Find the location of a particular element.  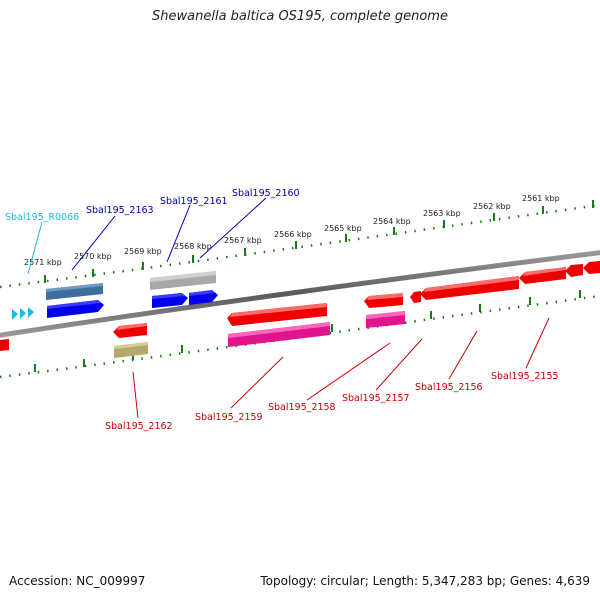

tick-label: 2567 kbp is located at coordinates (243, 240).